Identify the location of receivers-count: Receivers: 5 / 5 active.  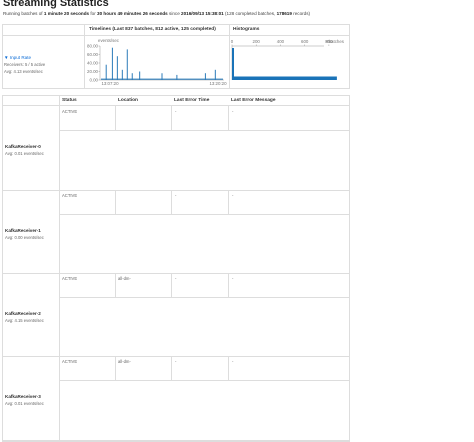
(25, 64).